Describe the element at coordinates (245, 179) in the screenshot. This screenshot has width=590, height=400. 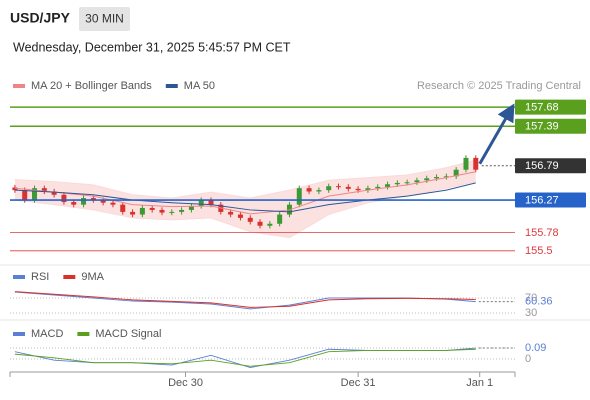
I see `band-edge` at that location.